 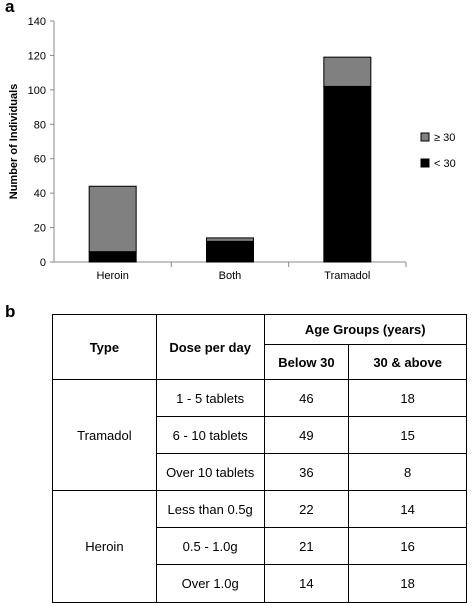 What do you see at coordinates (40, 229) in the screenshot?
I see `y-tick-label: 20` at bounding box center [40, 229].